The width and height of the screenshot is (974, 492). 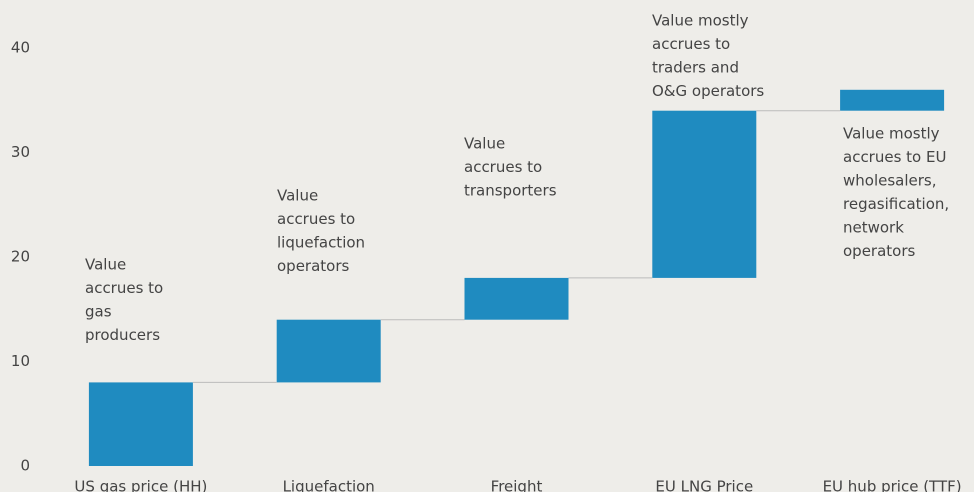 What do you see at coordinates (873, 228) in the screenshot?
I see `annotation: network` at bounding box center [873, 228].